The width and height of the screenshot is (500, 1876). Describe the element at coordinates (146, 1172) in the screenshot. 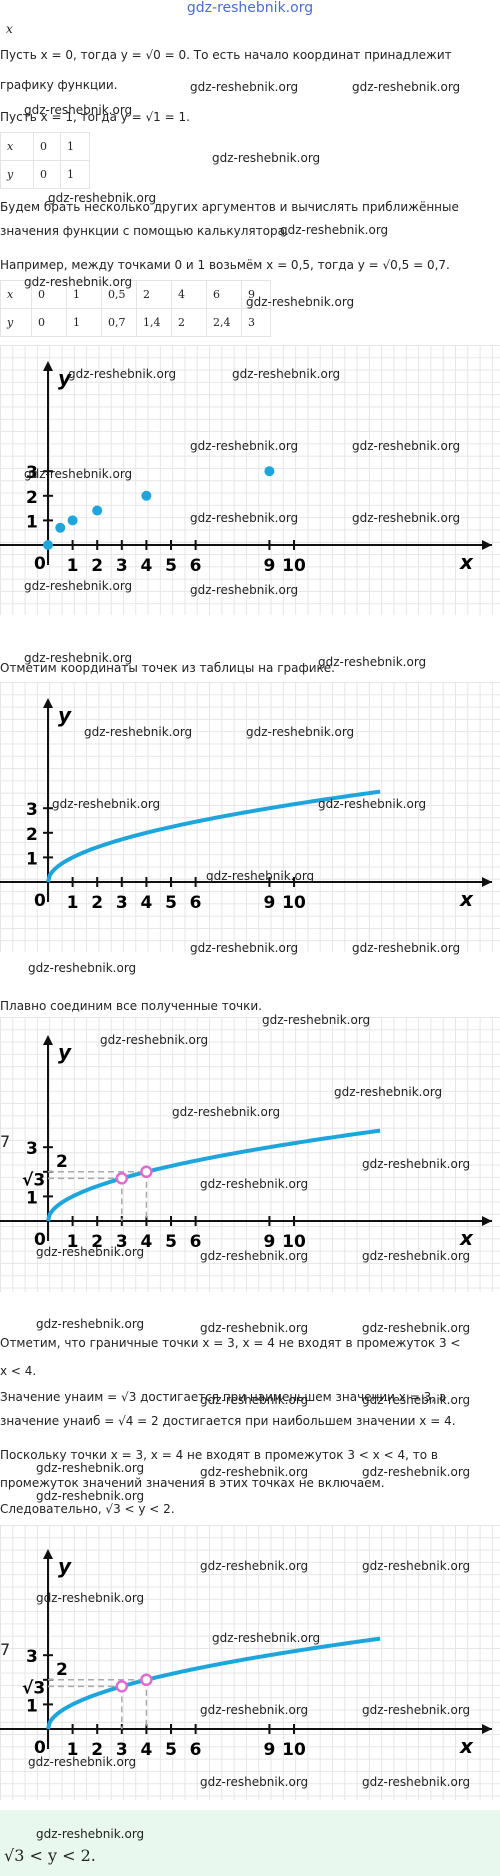

I see `open-point` at that location.